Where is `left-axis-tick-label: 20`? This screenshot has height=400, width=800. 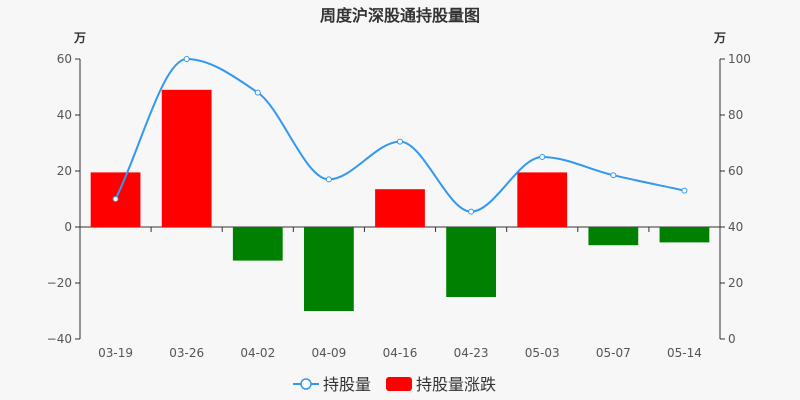
left-axis-tick-label: 20 is located at coordinates (64, 171).